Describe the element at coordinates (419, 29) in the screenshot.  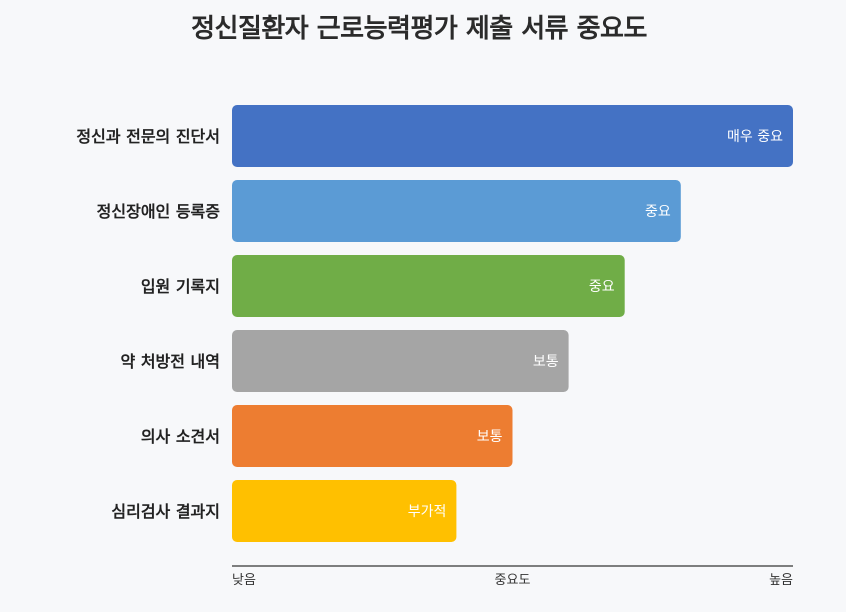
I see `chart-title: 정신질환자 근로능력평가 제출 서류 중요도` at that location.